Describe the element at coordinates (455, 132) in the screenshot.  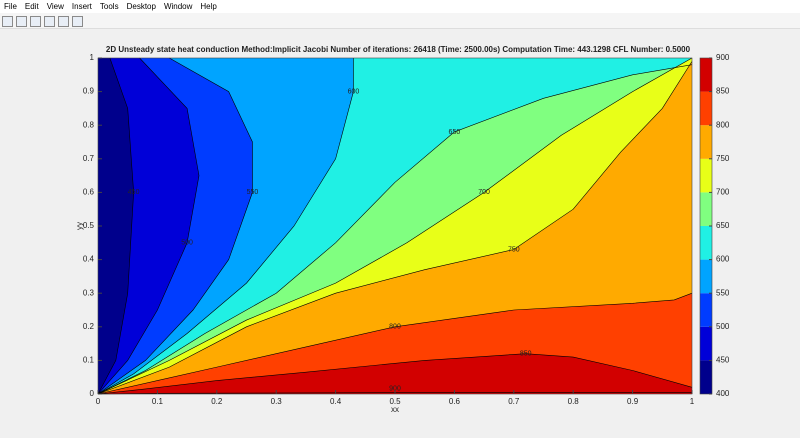
I see `contour-label: 650` at that location.